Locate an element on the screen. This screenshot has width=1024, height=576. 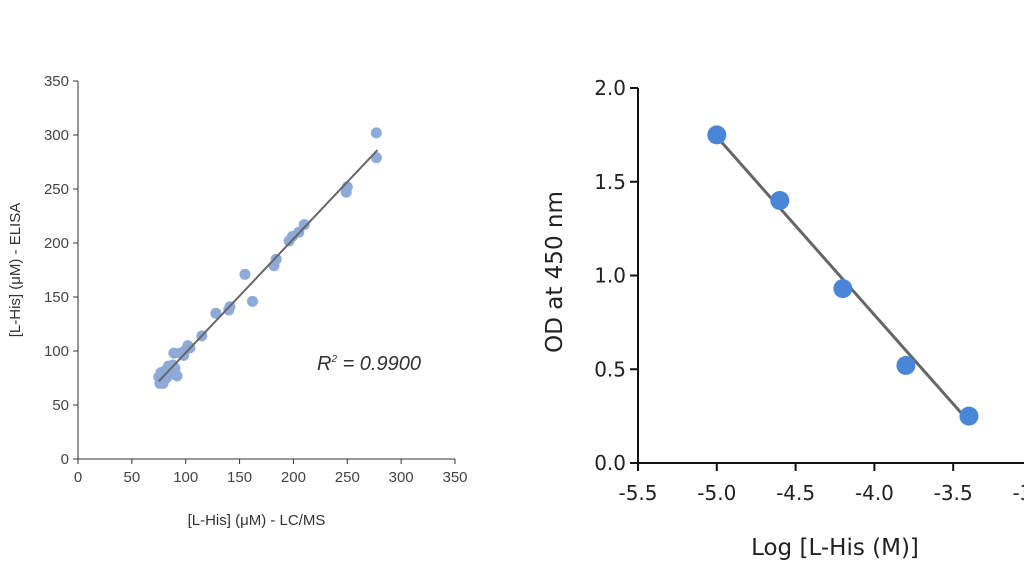
x-tick-label: -4.0 is located at coordinates (874, 493).